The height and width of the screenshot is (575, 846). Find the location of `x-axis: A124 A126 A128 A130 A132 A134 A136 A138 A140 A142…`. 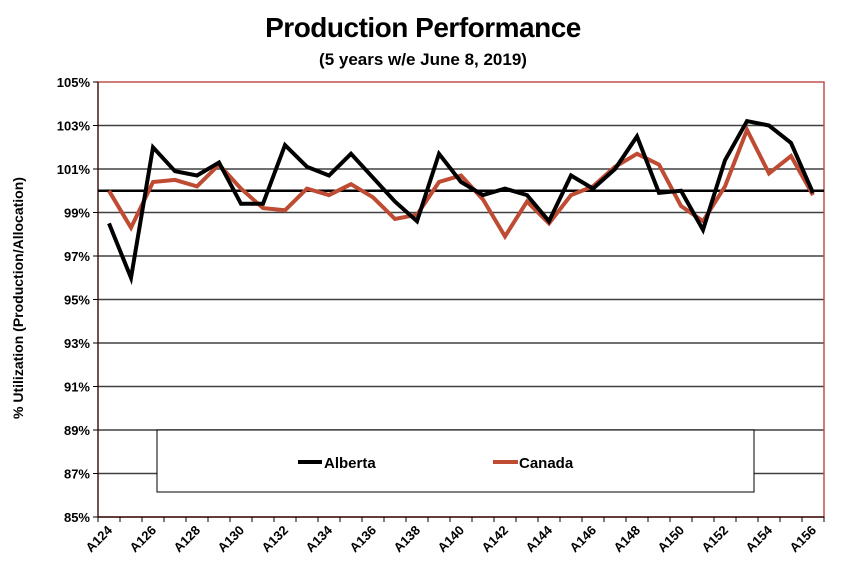

x-axis: A124 A126 A128 A130 A132 A134 A136 A138 A140 A142… is located at coordinates (454, 536).